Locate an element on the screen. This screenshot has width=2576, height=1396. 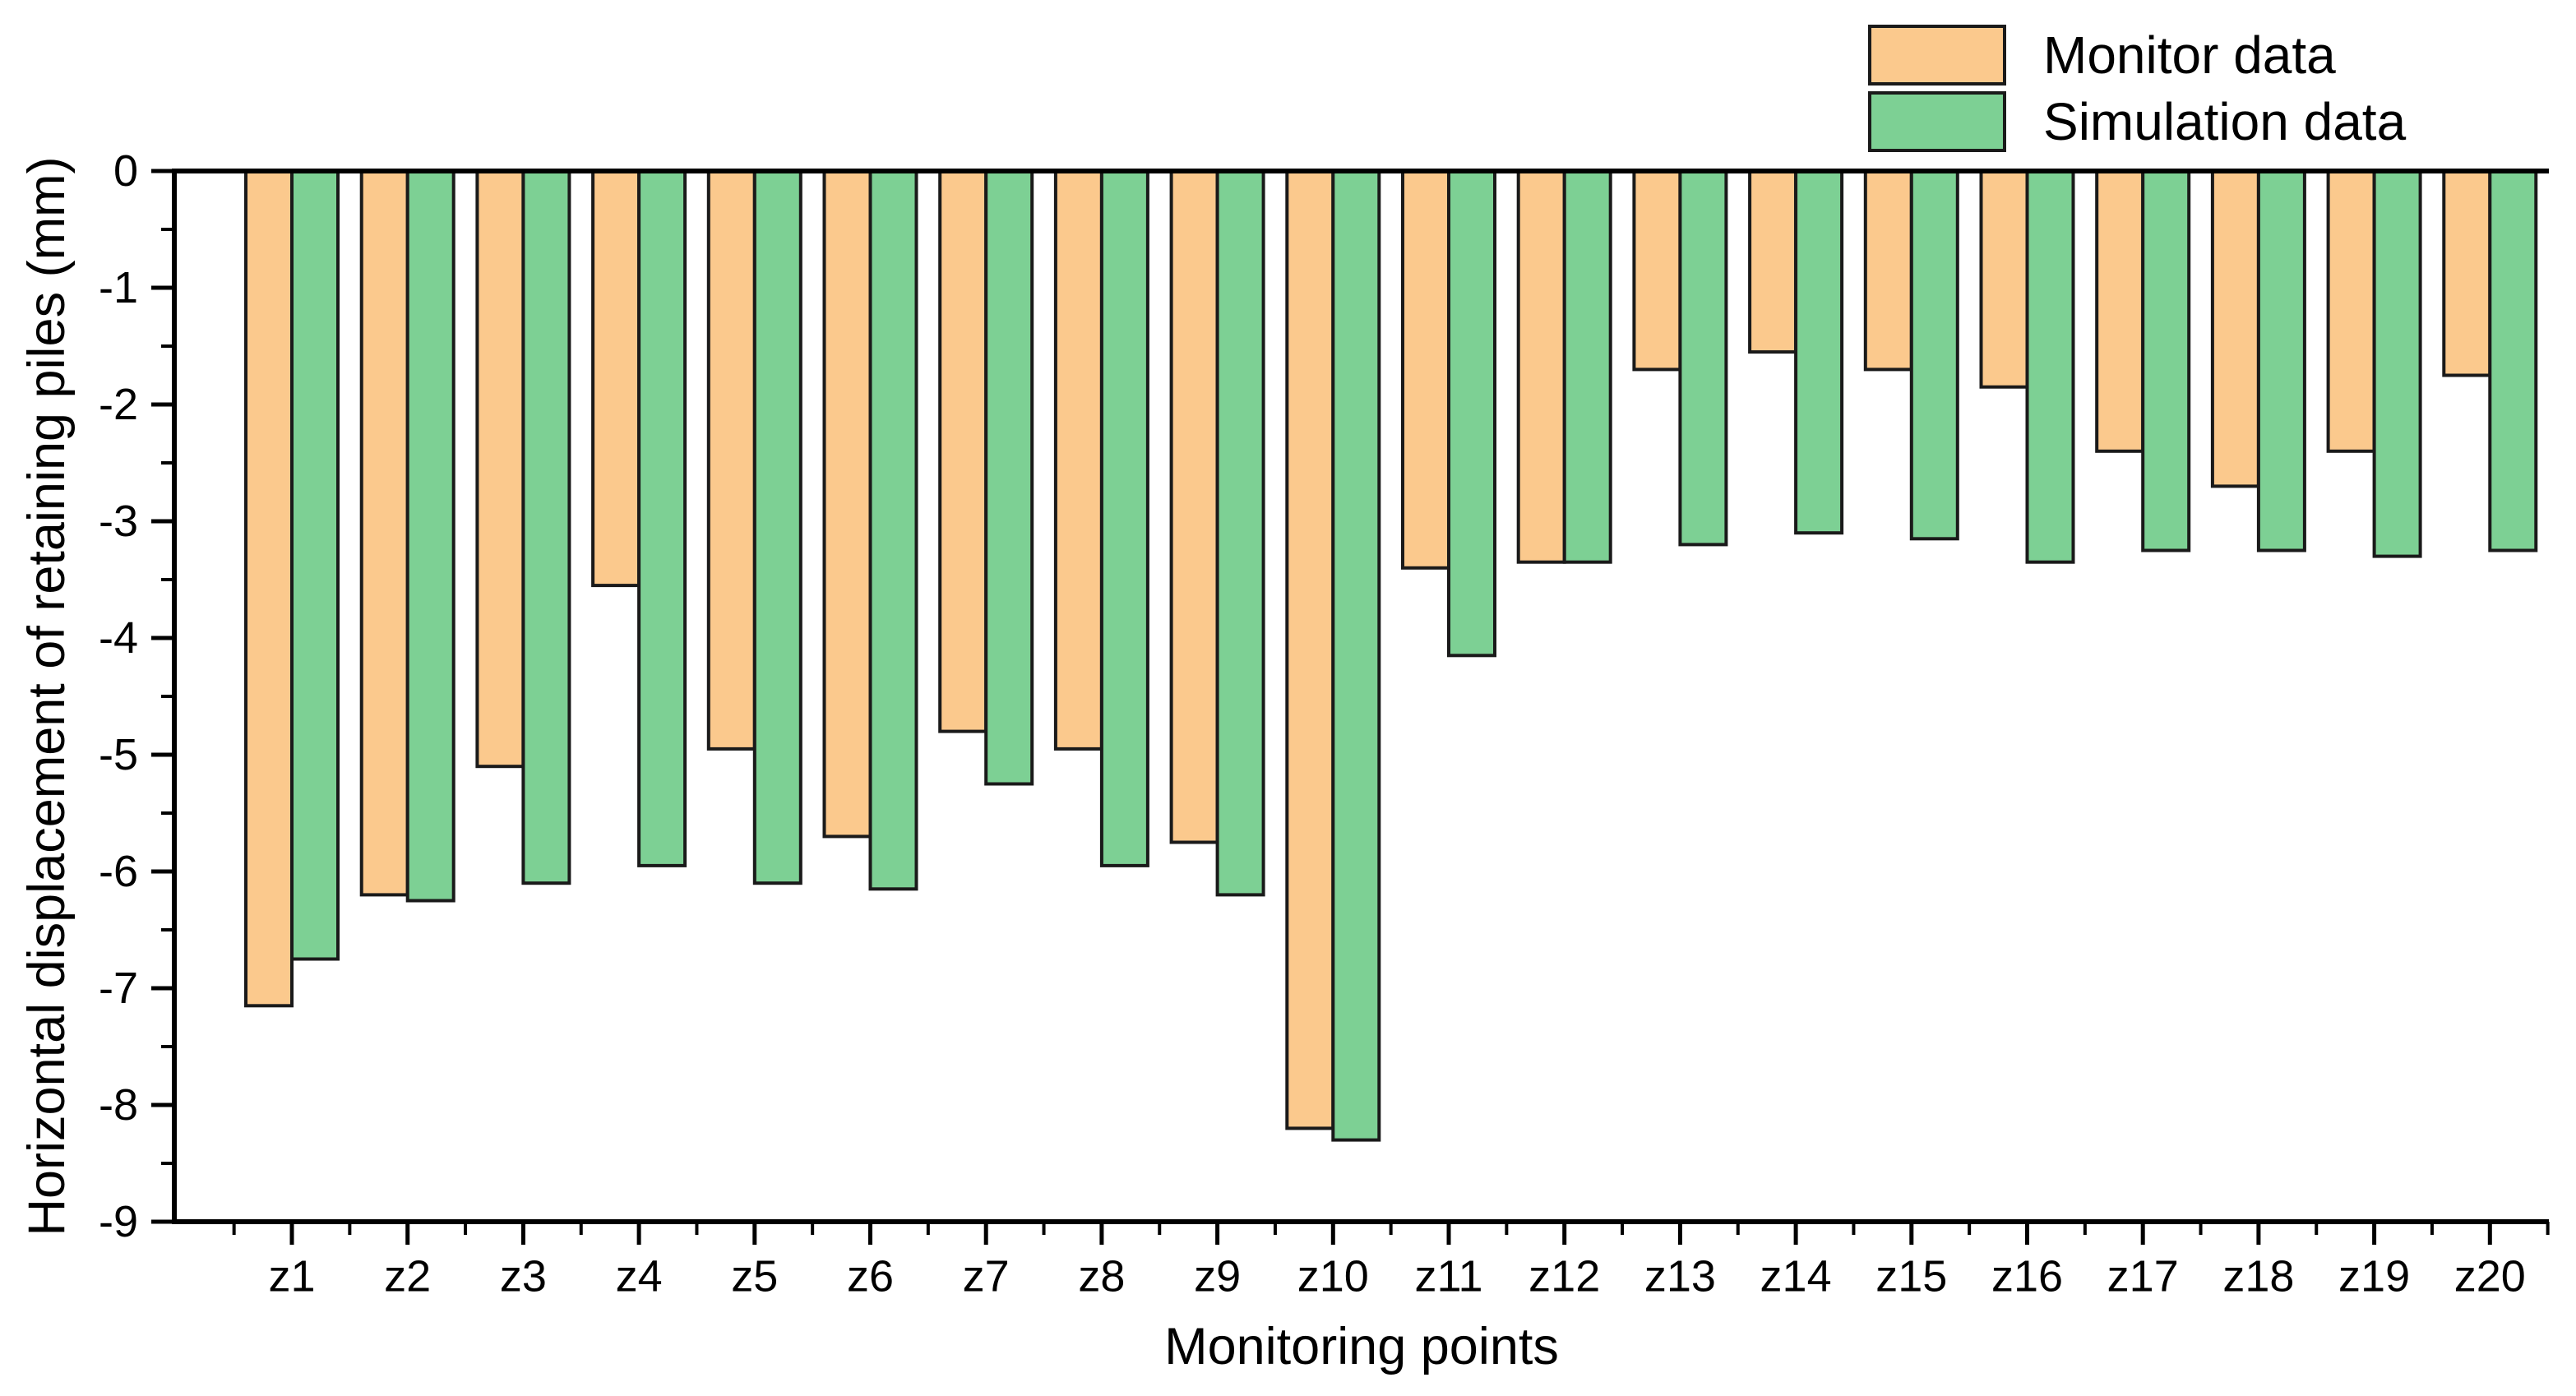
bar-simulation-z7 is located at coordinates (1009, 477).